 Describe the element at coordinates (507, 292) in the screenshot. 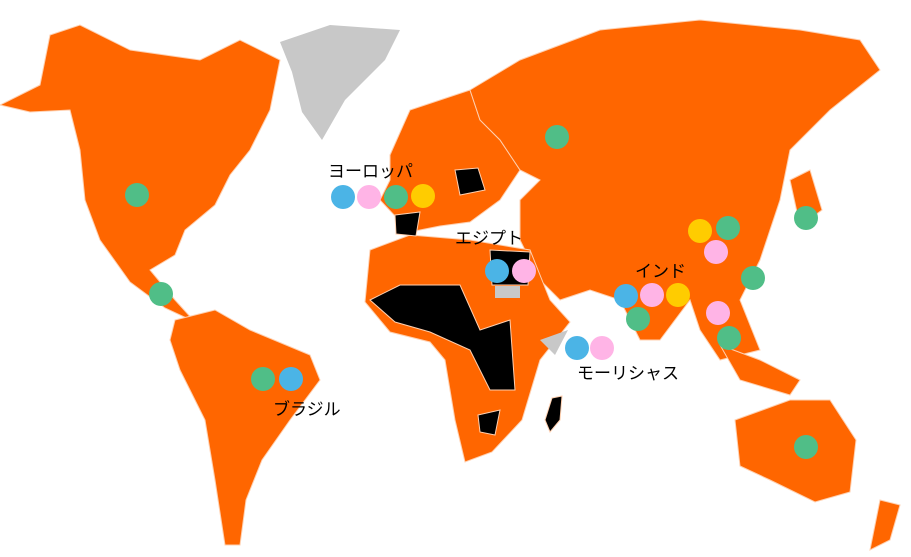

I see `arabia-no-data` at that location.